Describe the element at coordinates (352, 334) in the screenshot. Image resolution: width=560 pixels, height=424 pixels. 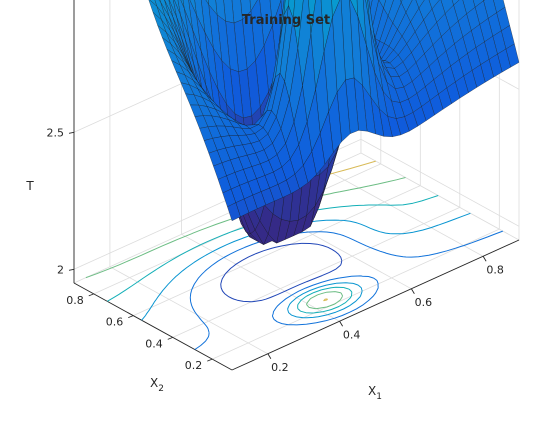
I see `x-tick-label: 0.4` at that location.